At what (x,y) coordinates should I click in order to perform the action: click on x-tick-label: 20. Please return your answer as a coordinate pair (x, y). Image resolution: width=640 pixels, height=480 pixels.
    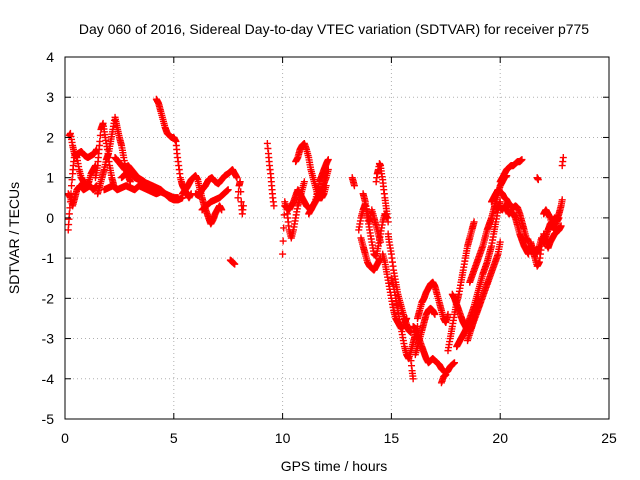
    Looking at the image, I should click on (500, 438).